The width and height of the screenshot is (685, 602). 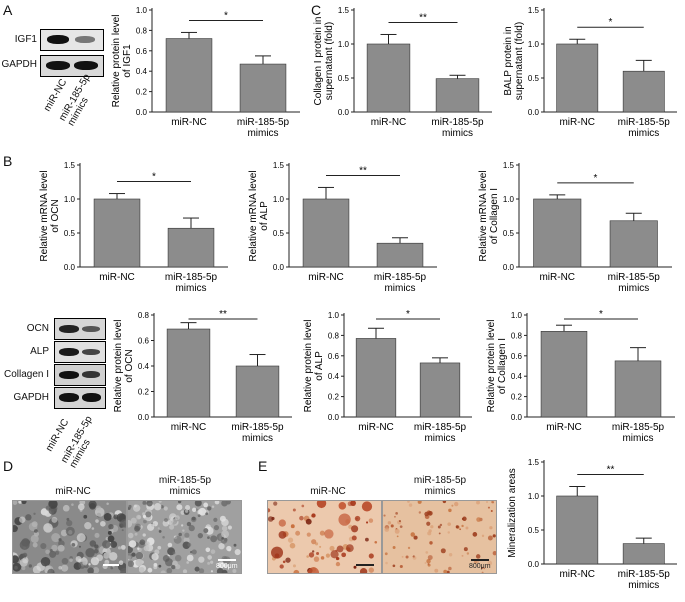 I want to click on significance-marker: *, so click(x=408, y=314).